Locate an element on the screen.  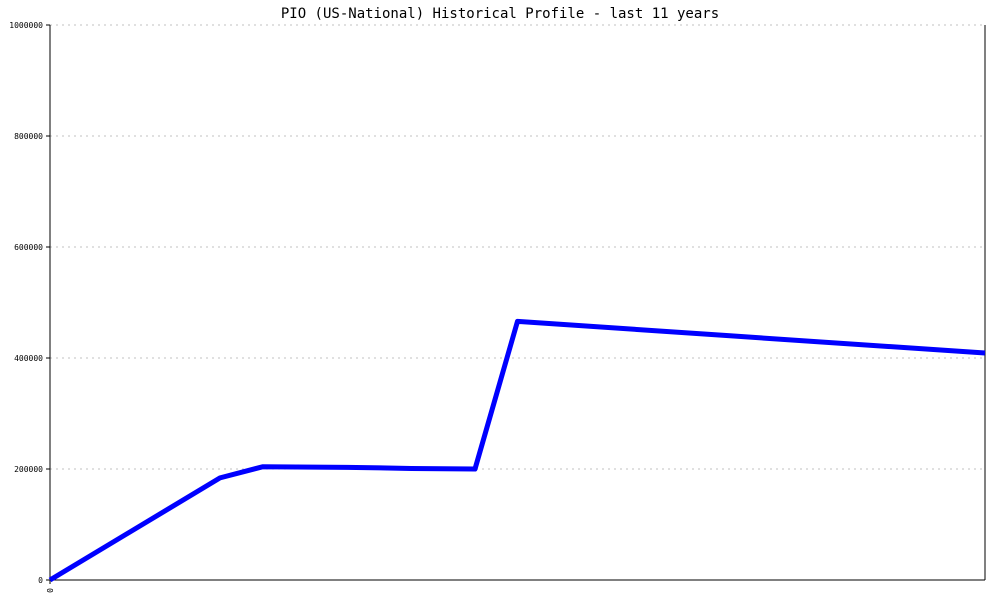
y-tick-label: 0 is located at coordinates (40, 580).